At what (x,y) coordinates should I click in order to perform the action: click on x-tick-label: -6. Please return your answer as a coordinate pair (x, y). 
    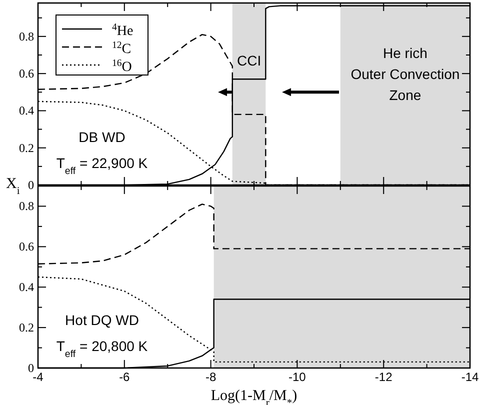
    Looking at the image, I should click on (124, 377).